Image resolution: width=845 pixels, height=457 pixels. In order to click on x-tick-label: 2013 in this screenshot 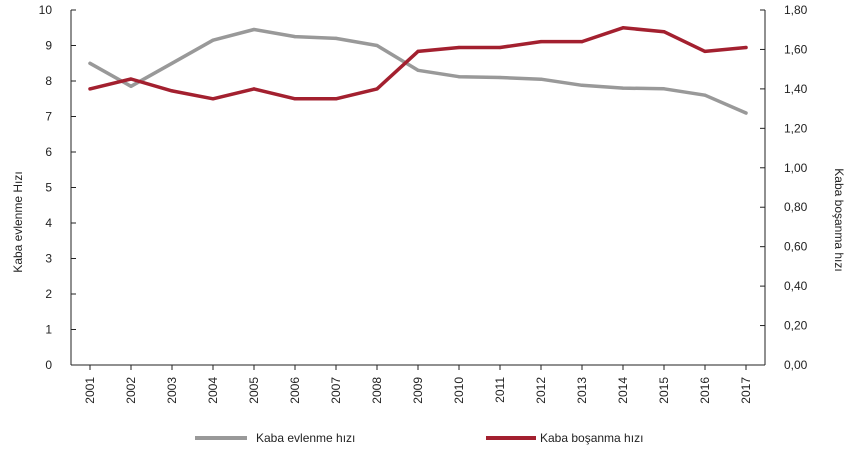, I will do `click(582, 390)`.